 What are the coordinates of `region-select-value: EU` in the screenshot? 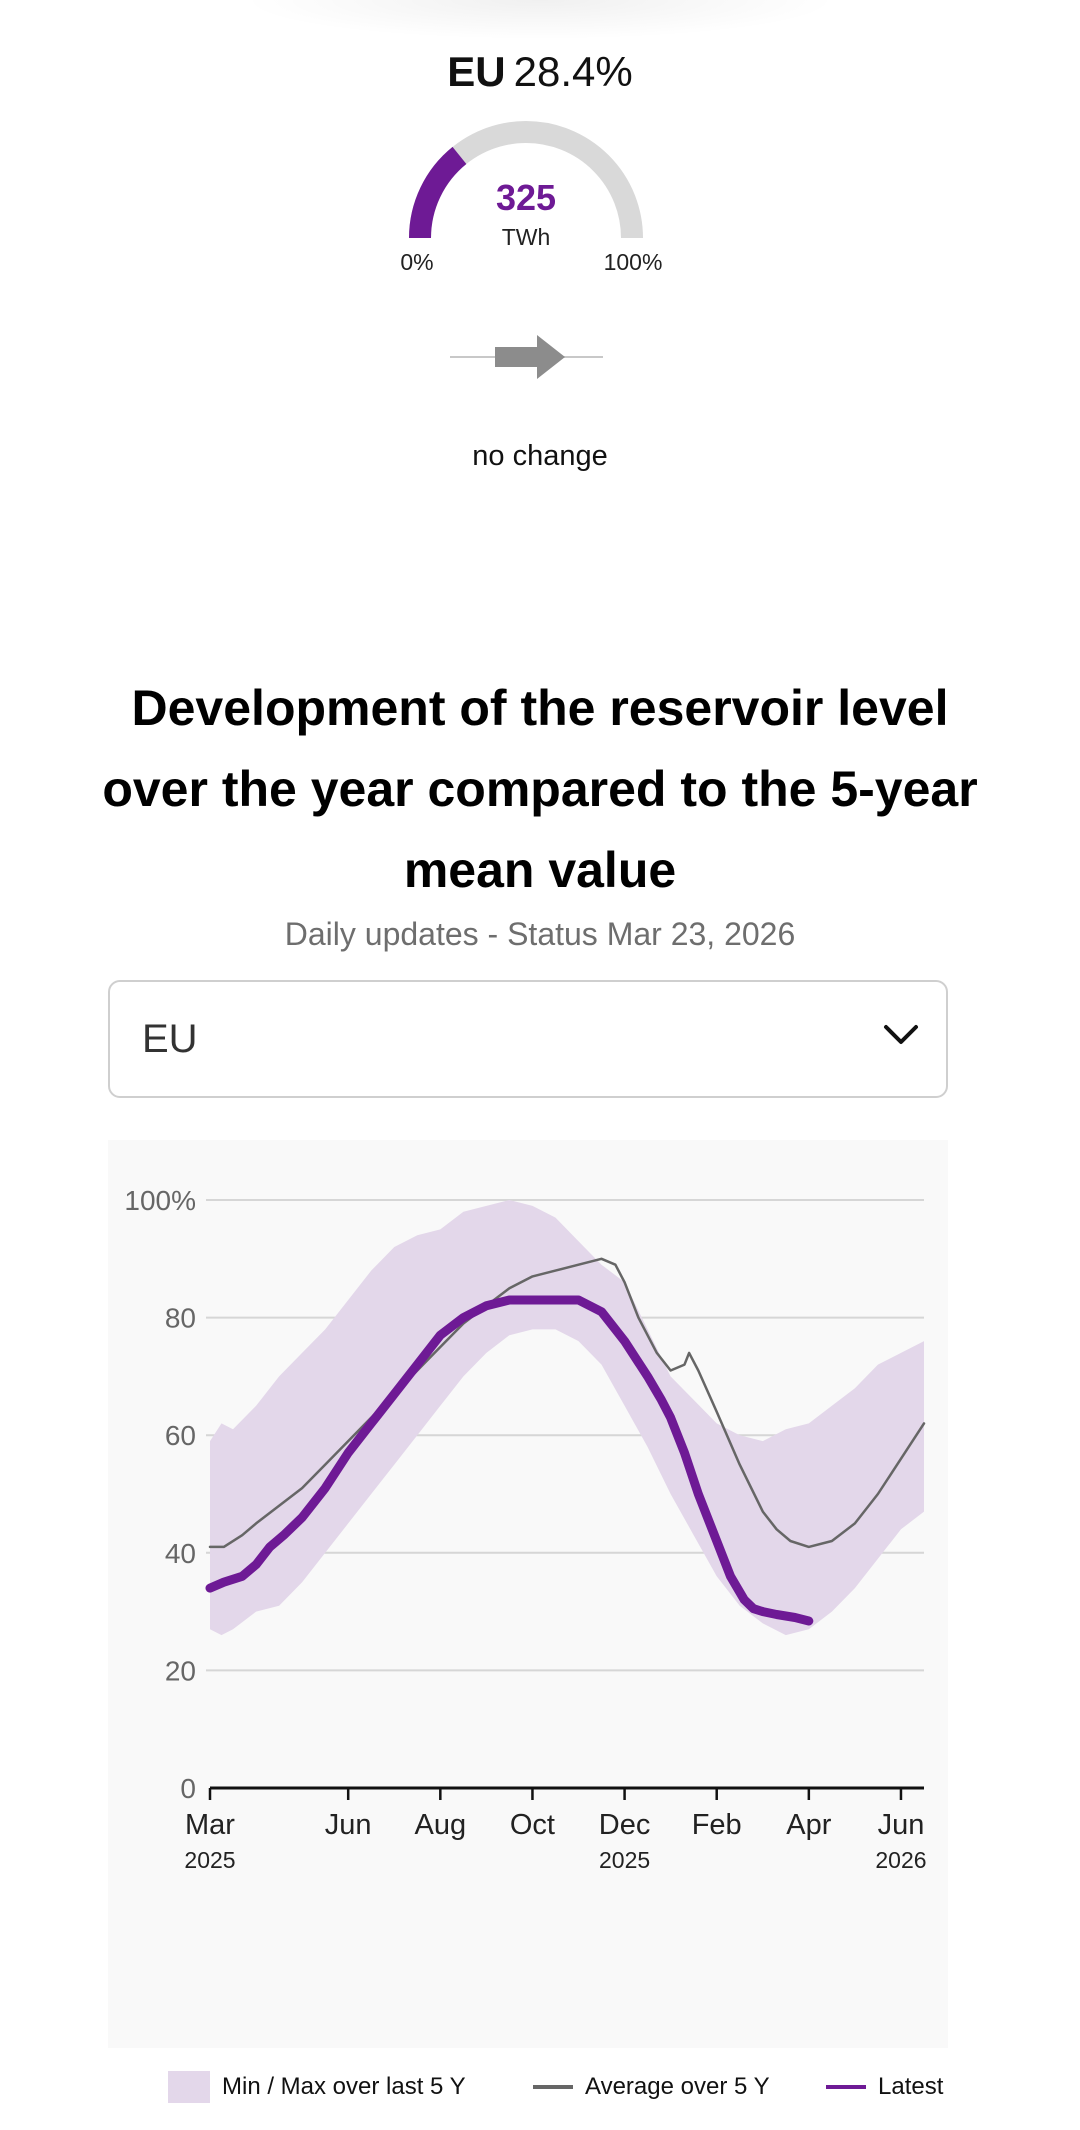 It's located at (170, 1039).